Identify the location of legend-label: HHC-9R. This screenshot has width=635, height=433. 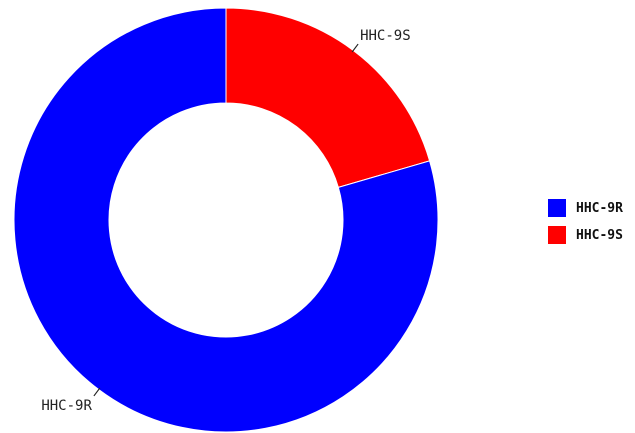
(599, 208).